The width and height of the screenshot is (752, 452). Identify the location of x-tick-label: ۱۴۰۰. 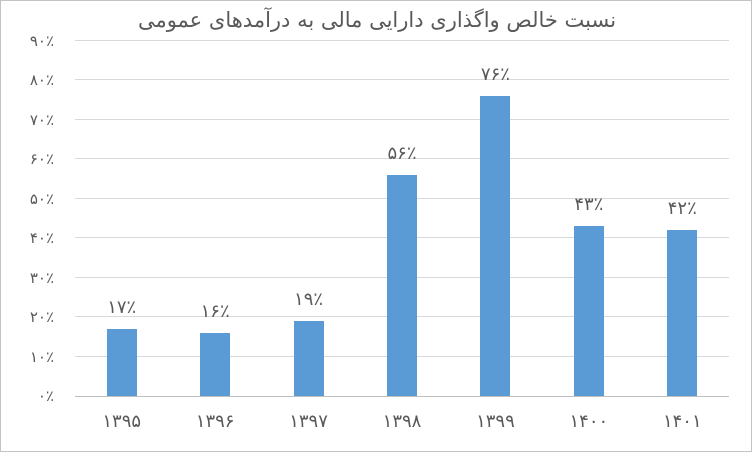
(589, 421).